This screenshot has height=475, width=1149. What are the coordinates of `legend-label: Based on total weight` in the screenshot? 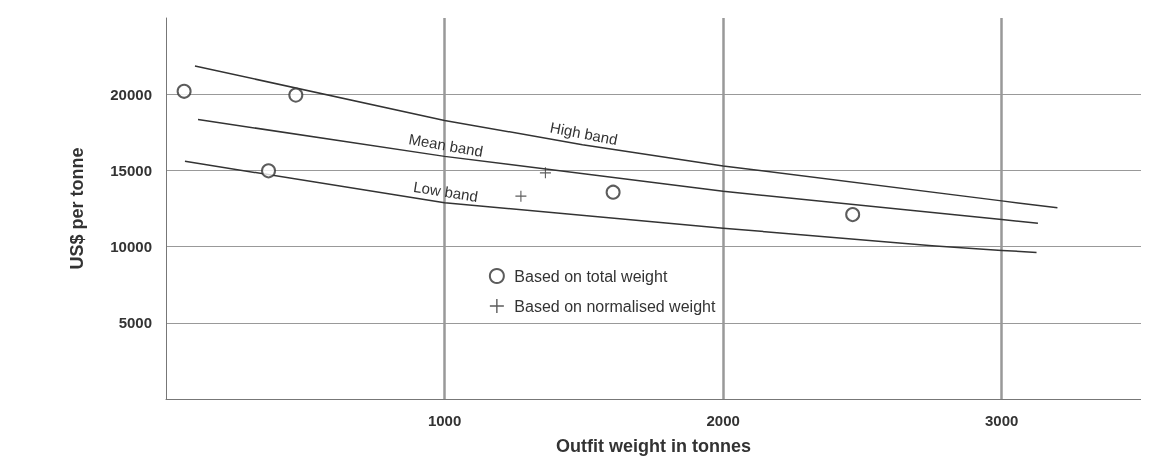 It's located at (591, 276).